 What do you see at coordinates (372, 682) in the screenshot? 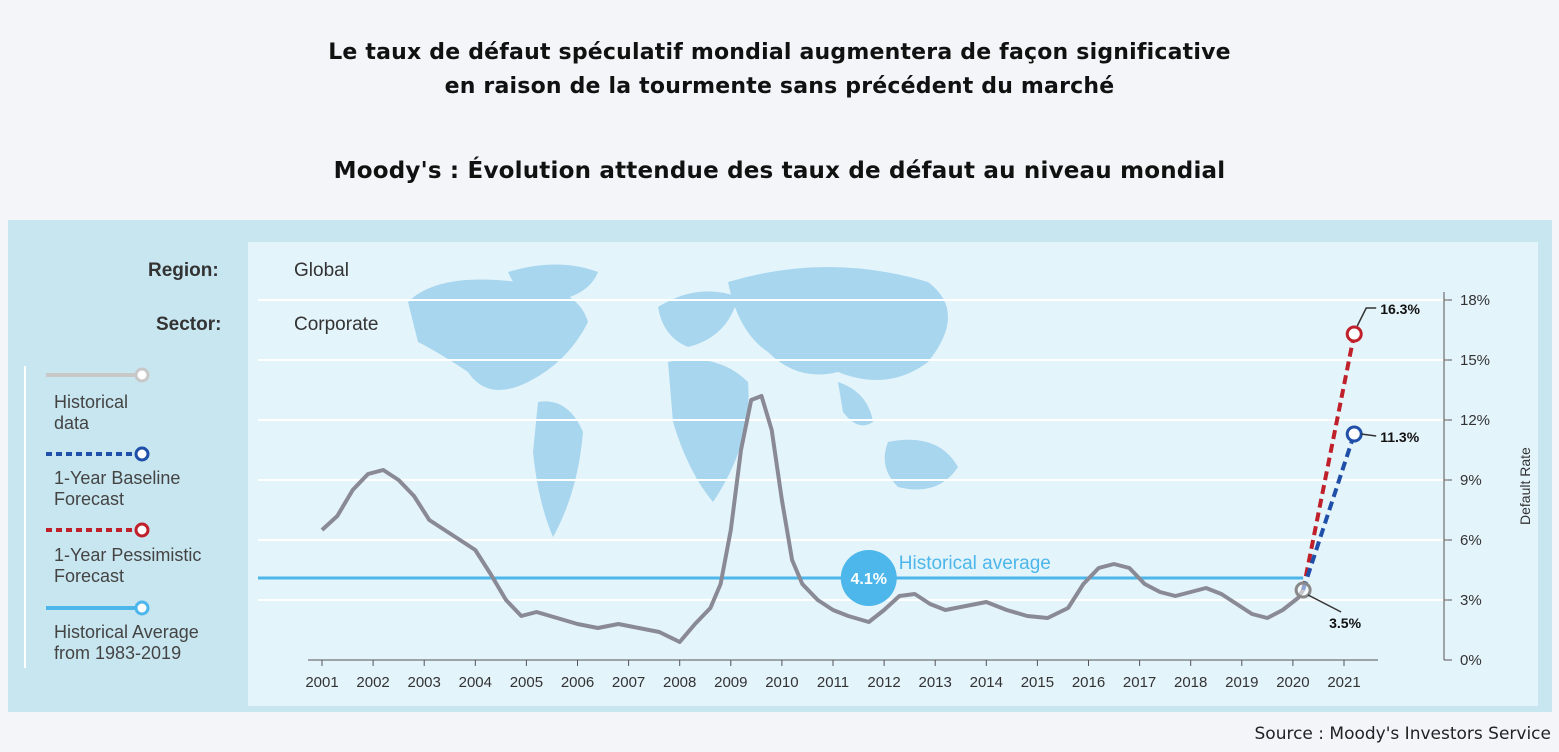
I see `x-tick-label: 2002` at bounding box center [372, 682].